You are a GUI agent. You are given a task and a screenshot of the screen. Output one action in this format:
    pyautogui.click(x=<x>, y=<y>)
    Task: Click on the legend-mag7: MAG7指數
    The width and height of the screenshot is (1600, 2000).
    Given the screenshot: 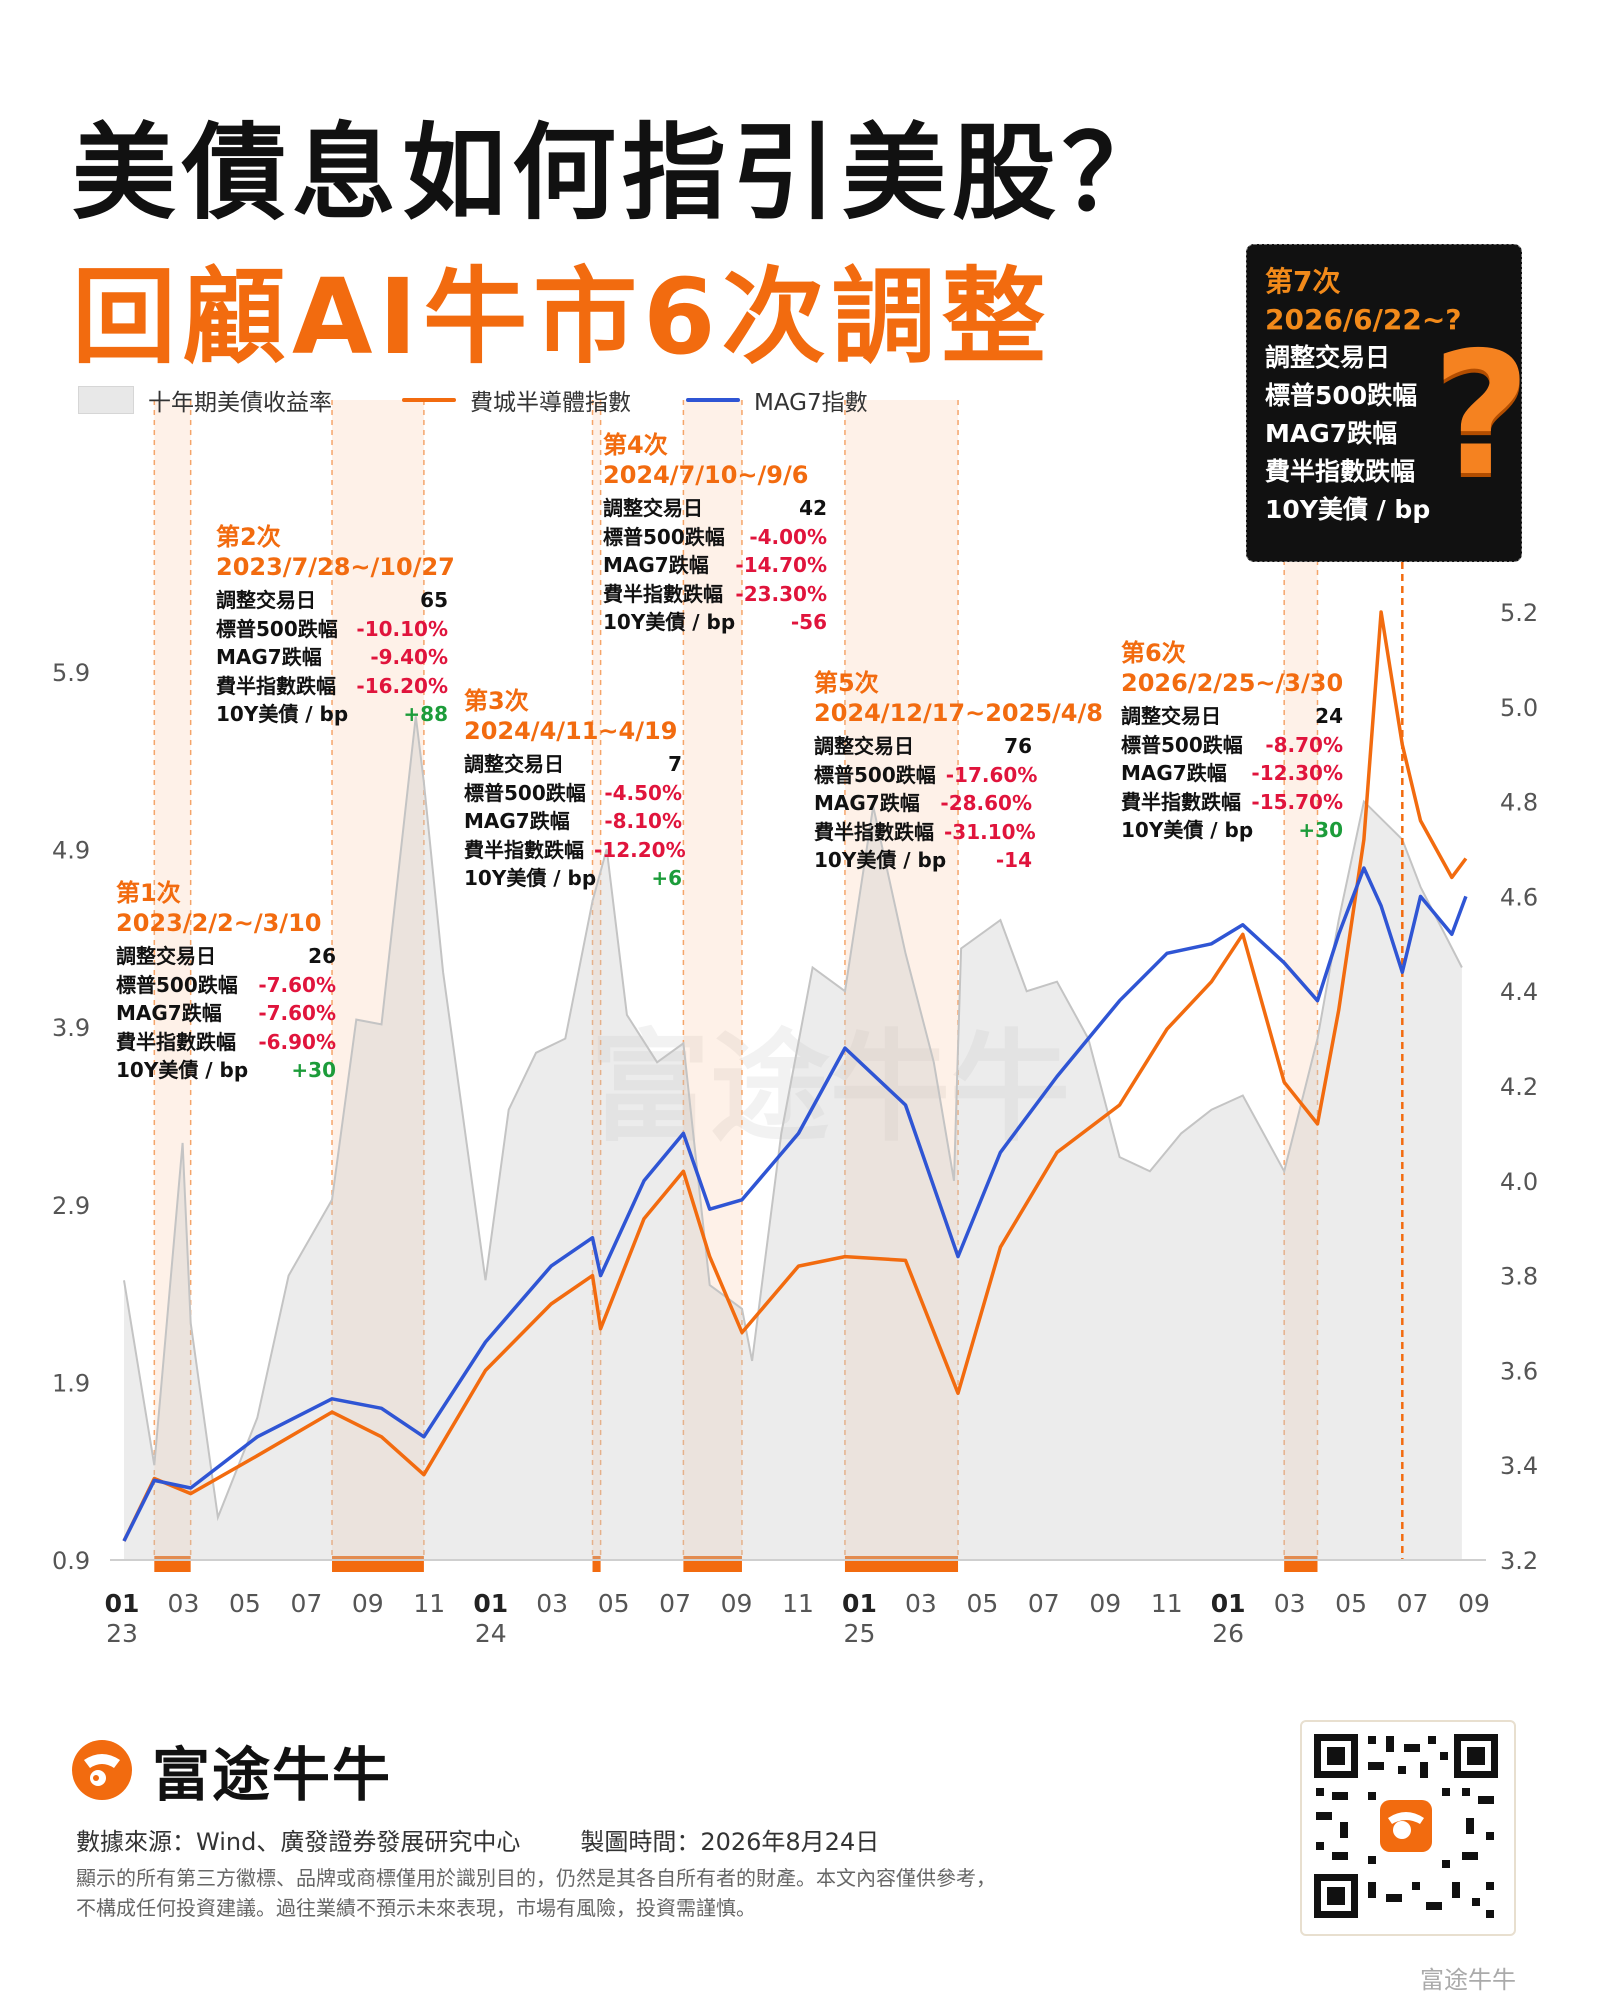 What is the action you would take?
    pyautogui.click(x=777, y=400)
    